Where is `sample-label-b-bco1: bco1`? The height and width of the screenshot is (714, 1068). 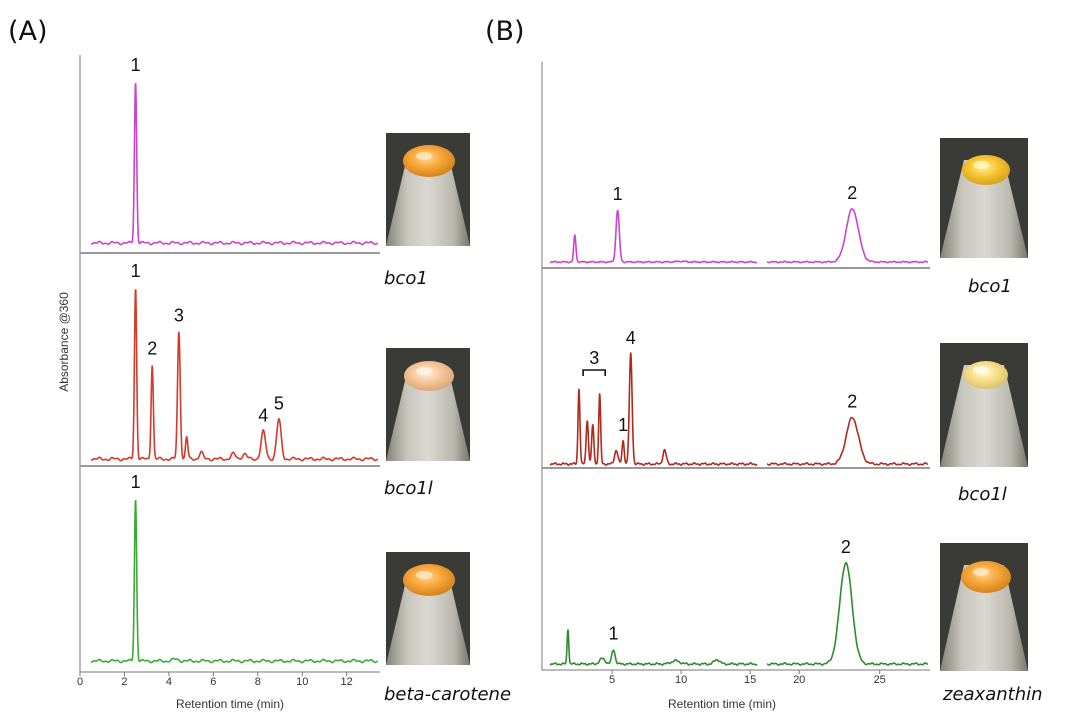 sample-label-b-bco1: bco1 is located at coordinates (990, 286).